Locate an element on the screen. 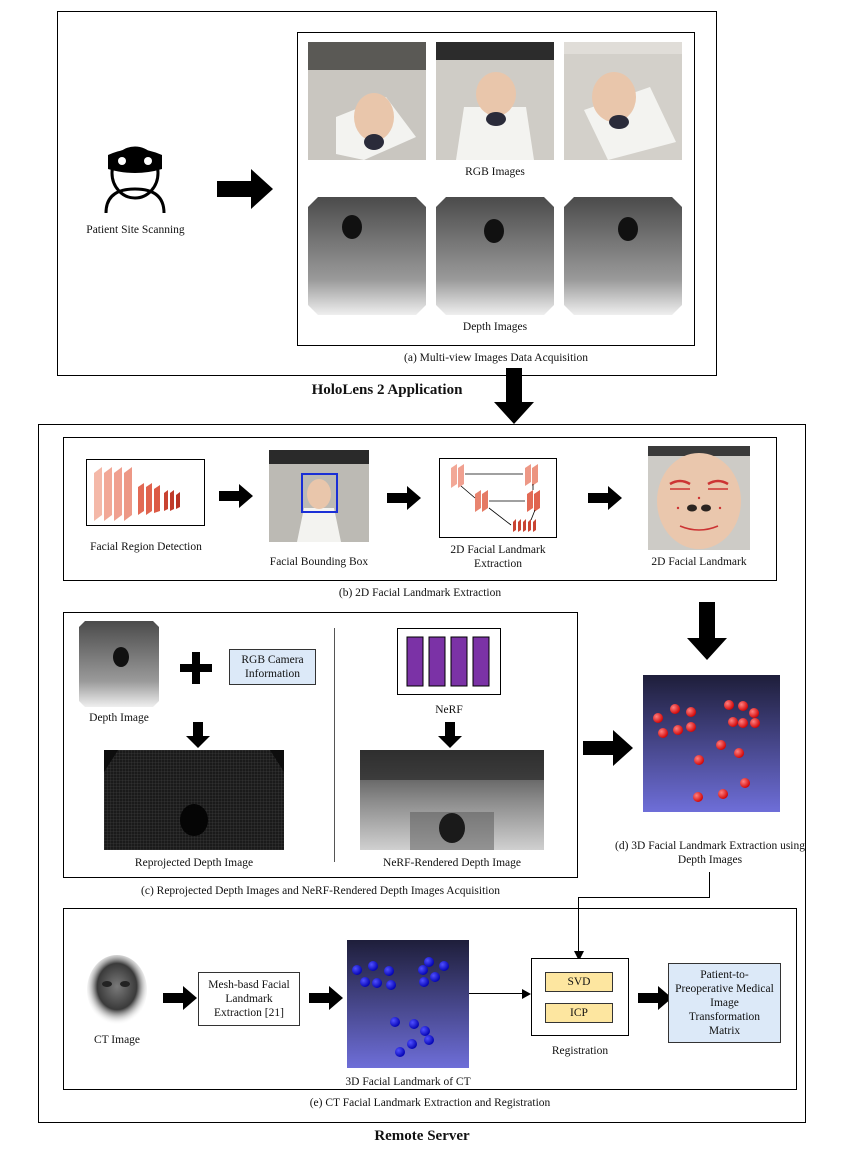 Image resolution: width=855 pixels, height=1156 pixels. nerf-network-icon is located at coordinates (449, 661).